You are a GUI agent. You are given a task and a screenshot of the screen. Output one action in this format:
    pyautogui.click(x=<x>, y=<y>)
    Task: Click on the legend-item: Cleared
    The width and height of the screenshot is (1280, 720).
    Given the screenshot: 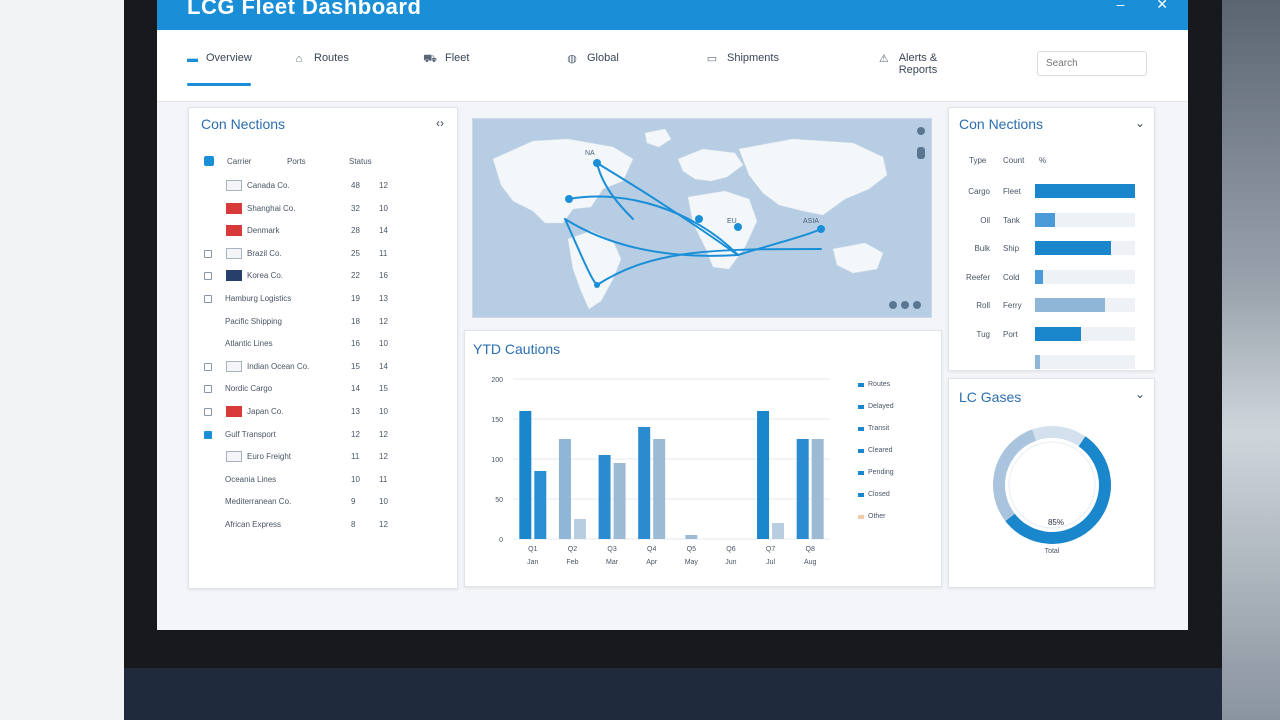 What is the action you would take?
    pyautogui.click(x=875, y=450)
    